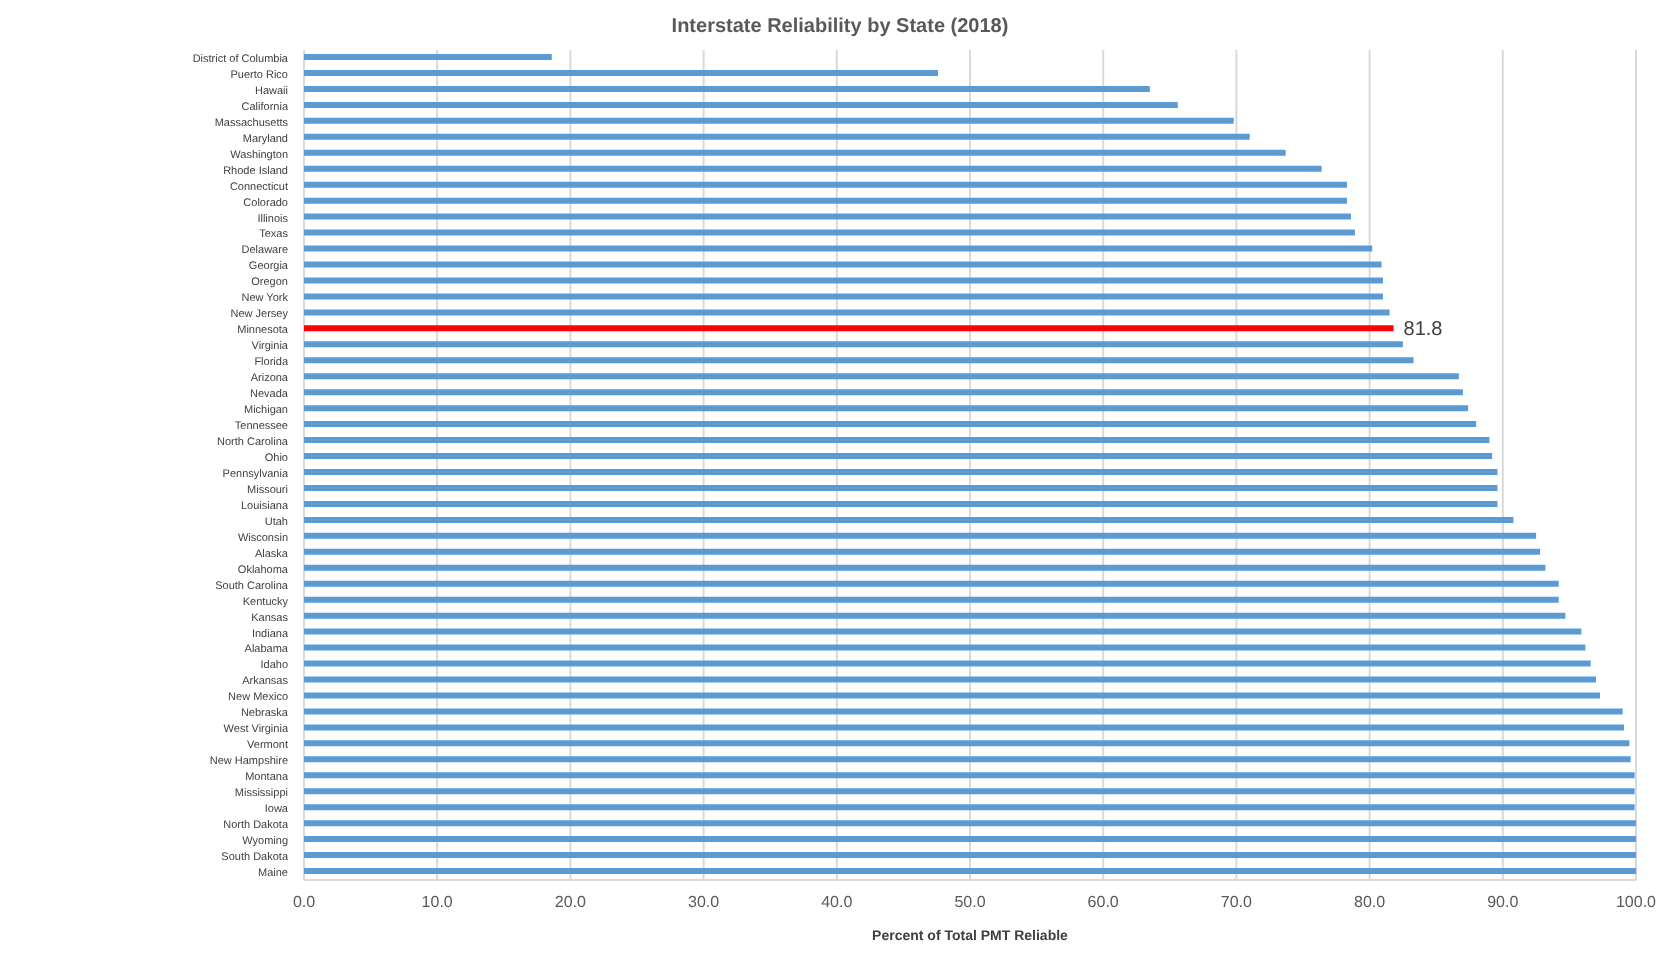  What do you see at coordinates (1503, 902) in the screenshot?
I see `x-tick-label: 90.0` at bounding box center [1503, 902].